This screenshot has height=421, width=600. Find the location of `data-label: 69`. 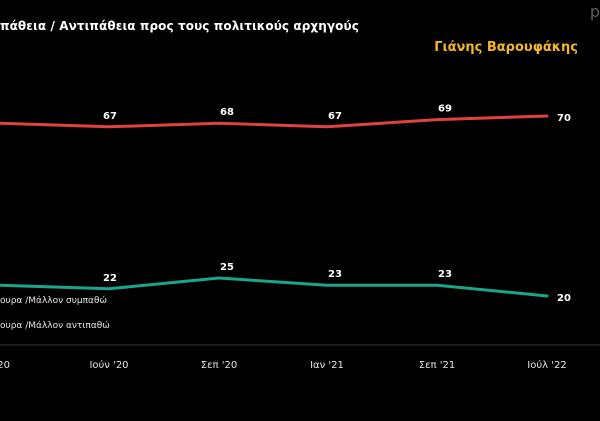

data-label: 69 is located at coordinates (445, 109).